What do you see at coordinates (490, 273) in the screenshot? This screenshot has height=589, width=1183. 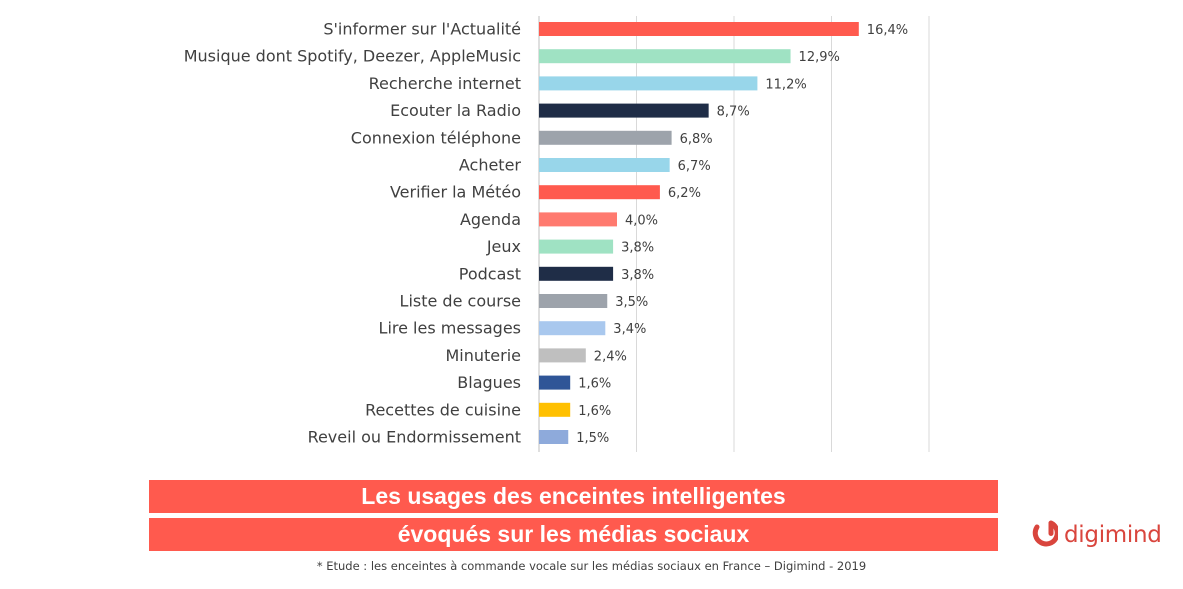 I see `category-label: Podcast` at bounding box center [490, 273].